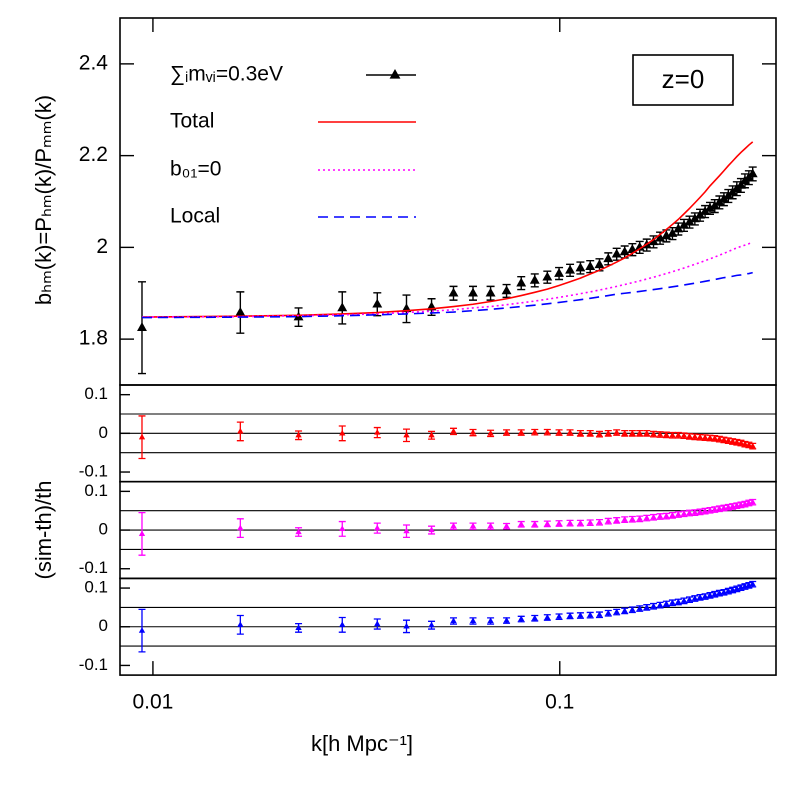 This screenshot has height=802, width=797. What do you see at coordinates (559, 702) in the screenshot?
I see `x-tick-label: 0.1` at bounding box center [559, 702].